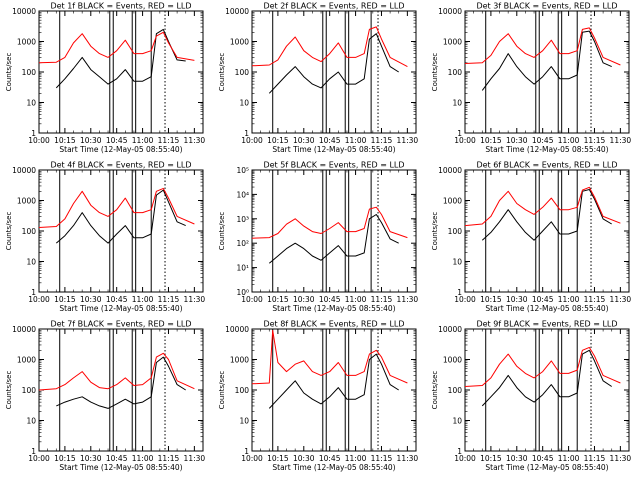  What do you see at coordinates (333, 165) in the screenshot?
I see `subplot-title: Det 5f BLACK = Events, RED = LLD` at bounding box center [333, 165].